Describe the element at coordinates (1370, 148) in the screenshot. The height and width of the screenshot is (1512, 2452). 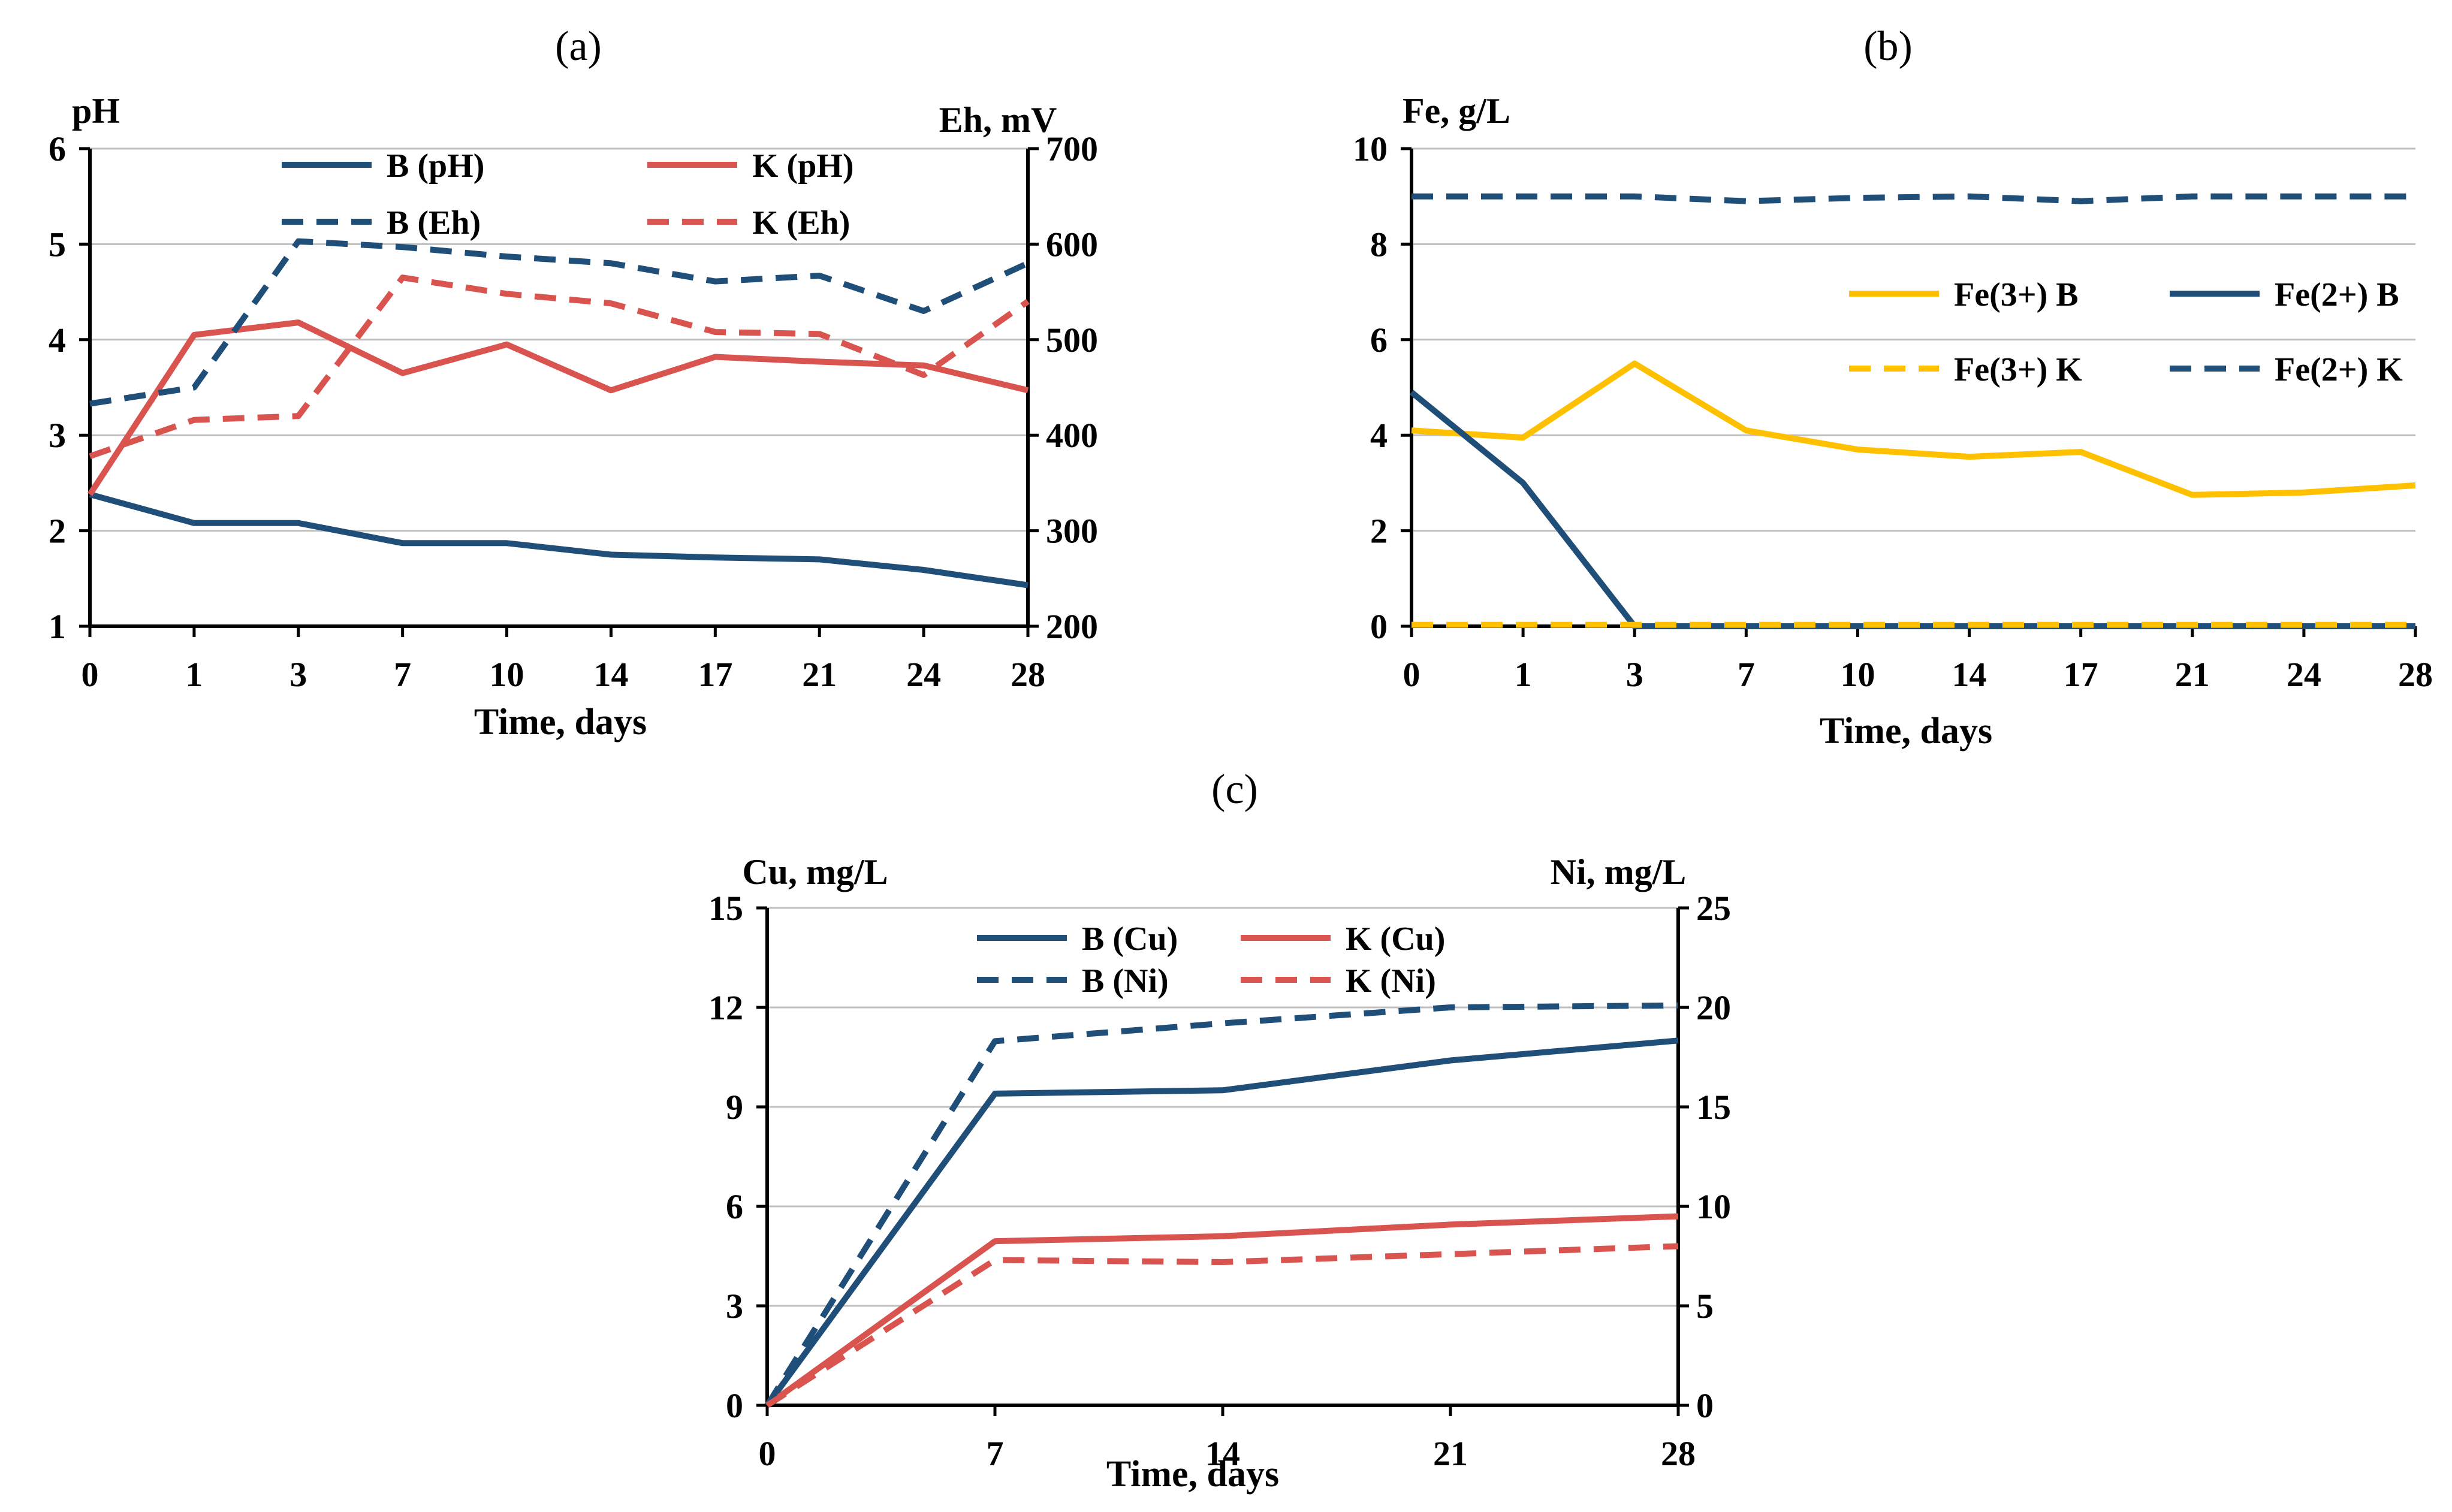
I see `y-tick-label-left: 10` at that location.